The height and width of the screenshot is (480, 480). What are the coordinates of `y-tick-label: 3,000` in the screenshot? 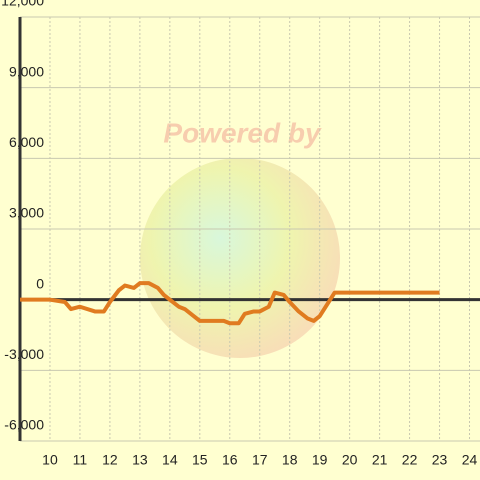 It's located at (26, 213).